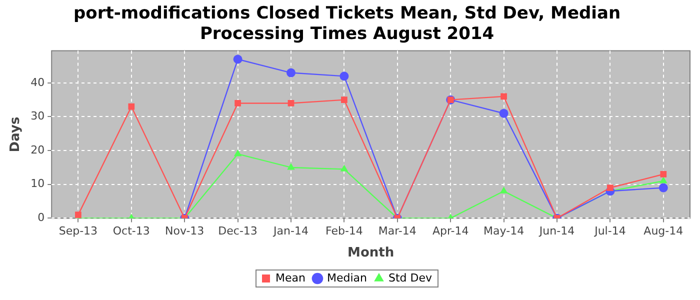  Describe the element at coordinates (291, 277) in the screenshot. I see `legend-label: Mean` at that location.